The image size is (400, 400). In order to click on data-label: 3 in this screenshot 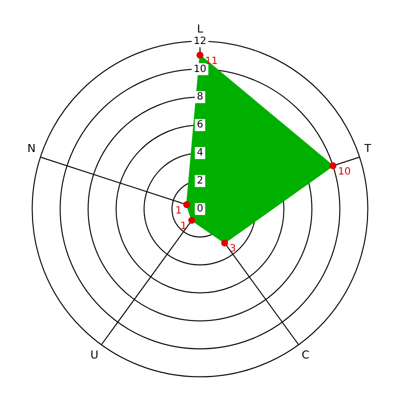, I will do `click(233, 249)`.